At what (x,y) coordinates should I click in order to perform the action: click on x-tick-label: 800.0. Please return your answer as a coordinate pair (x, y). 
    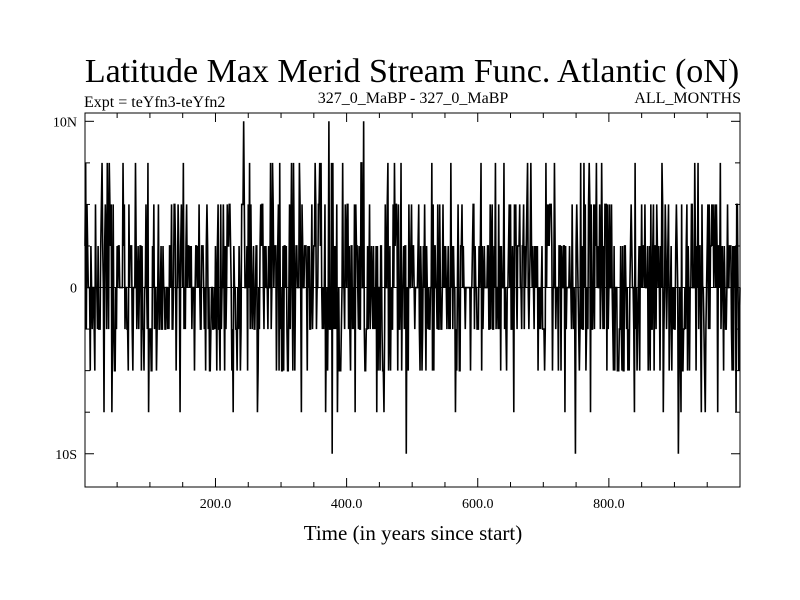
    Looking at the image, I should click on (609, 504).